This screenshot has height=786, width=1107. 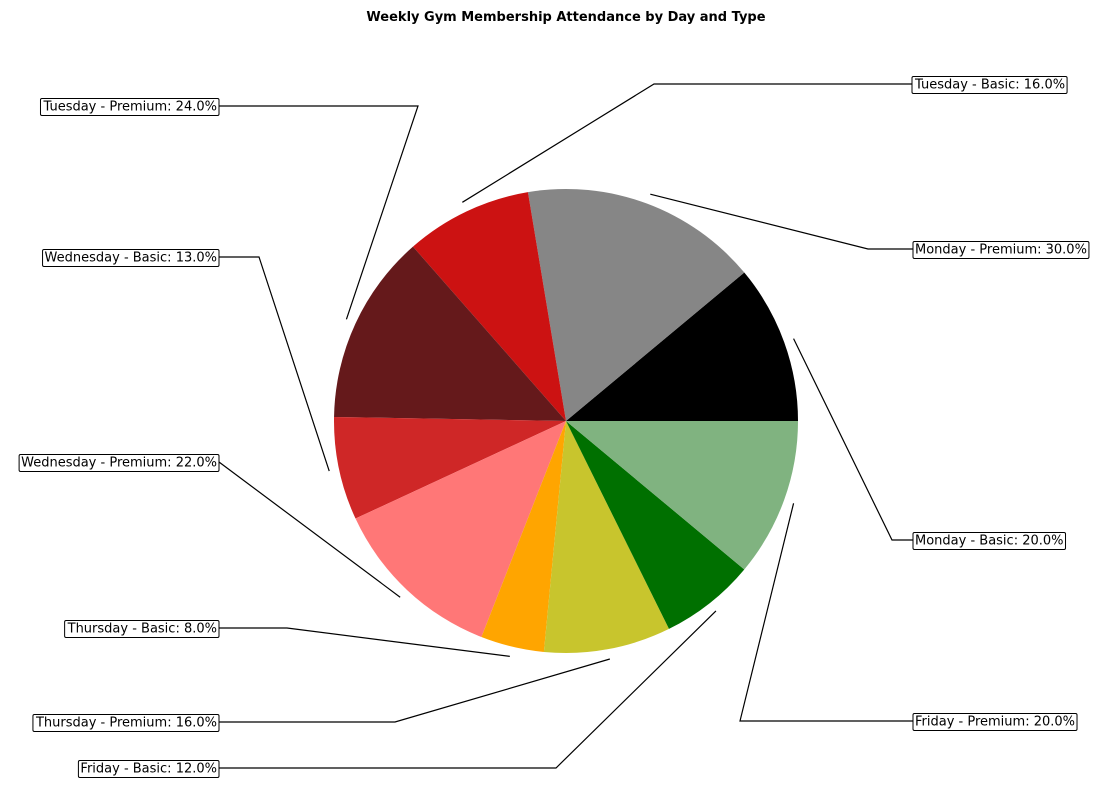 I want to click on slice-label-4: Tuesday - Premium: 24.0%, so click(x=129, y=107).